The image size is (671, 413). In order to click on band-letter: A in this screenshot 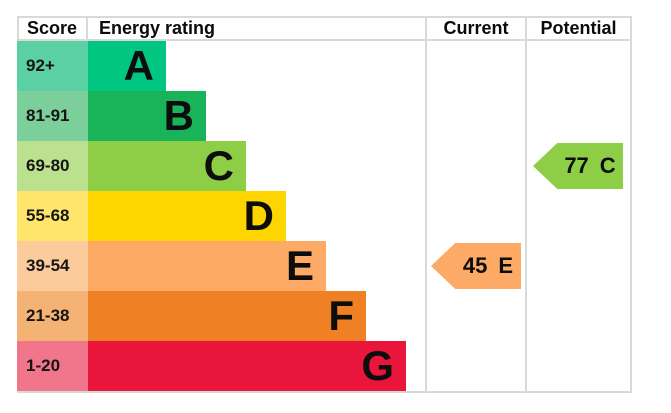, I will do `click(138, 65)`.